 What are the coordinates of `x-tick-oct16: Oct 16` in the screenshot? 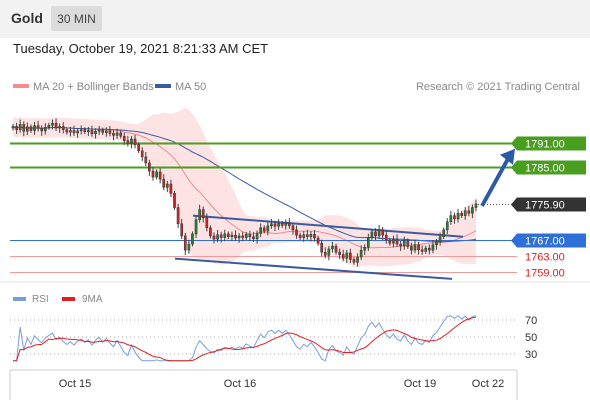 It's located at (240, 384).